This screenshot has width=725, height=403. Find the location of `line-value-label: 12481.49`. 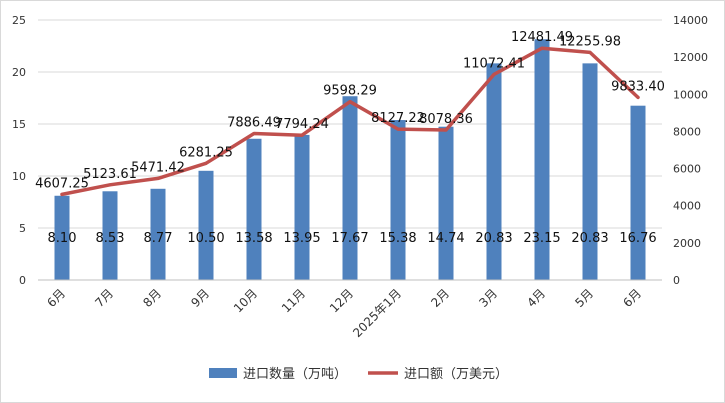

line-value-label: 12481.49 is located at coordinates (542, 37).